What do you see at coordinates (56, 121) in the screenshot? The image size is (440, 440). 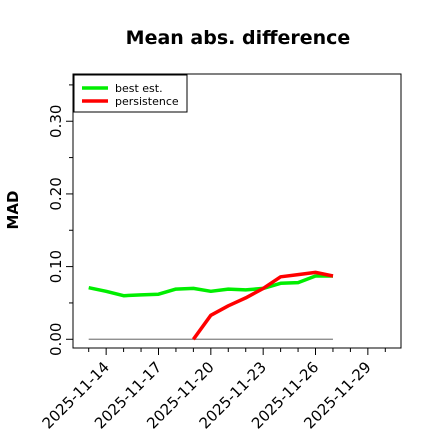 I see `y-tick-label: 0.30` at bounding box center [56, 121].